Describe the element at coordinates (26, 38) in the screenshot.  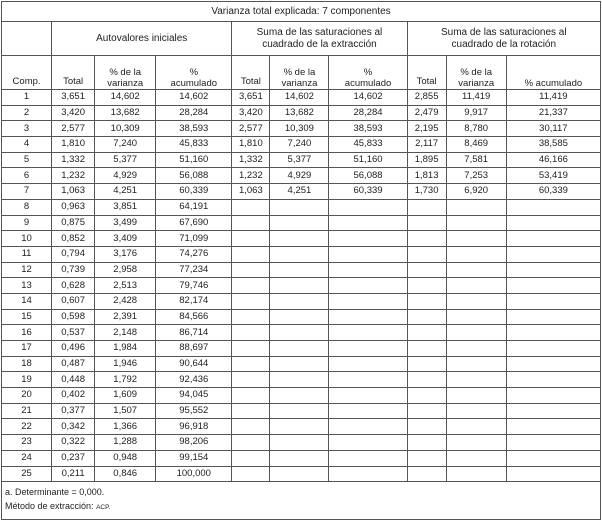
I see `empty-header` at that location.